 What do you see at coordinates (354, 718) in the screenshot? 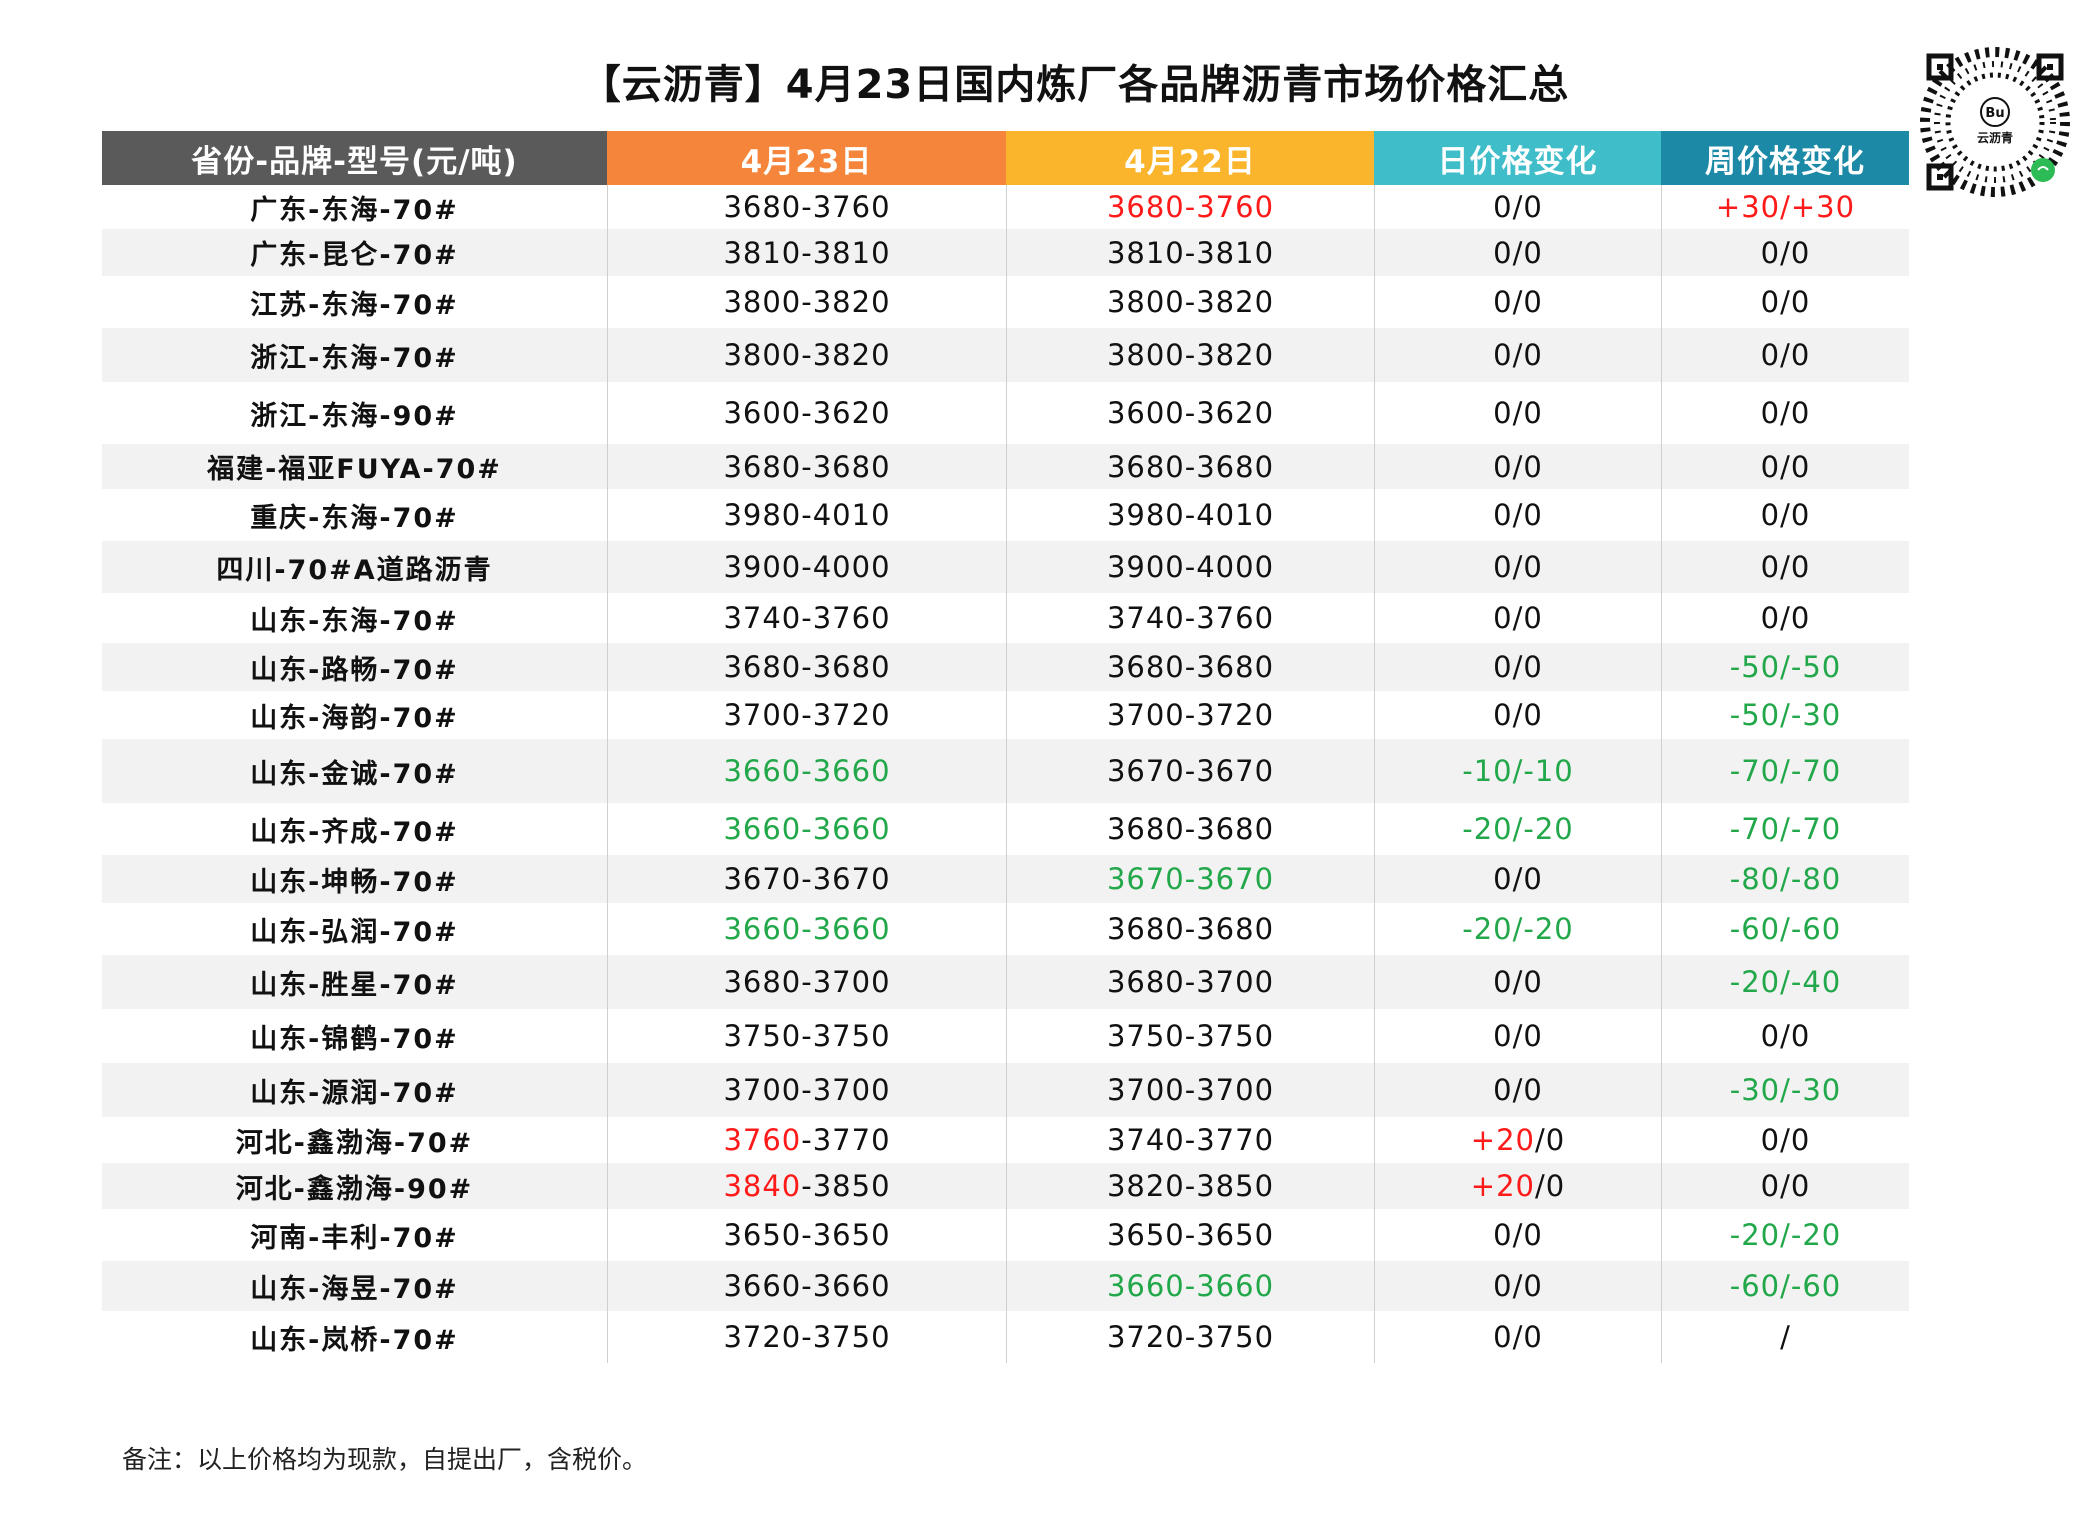
I see `row-label: 山东-海韵-70#` at bounding box center [354, 718].